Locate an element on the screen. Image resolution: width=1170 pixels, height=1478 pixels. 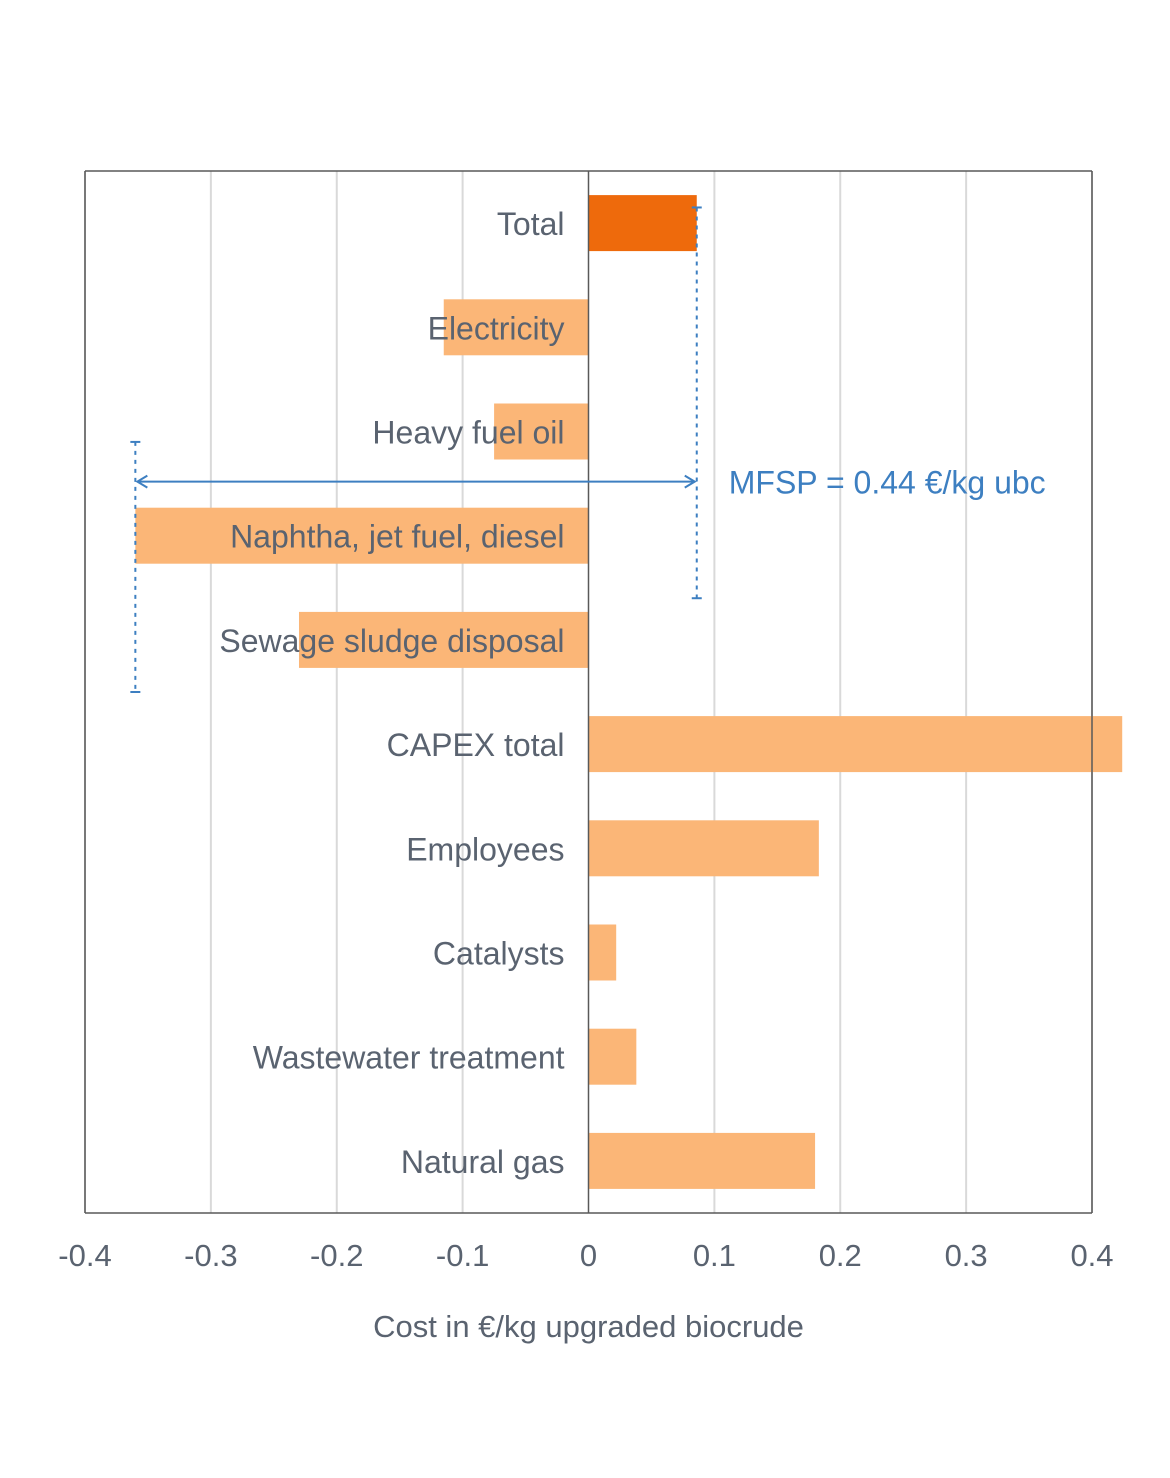
category-label-5: CAPEX total is located at coordinates (476, 745).